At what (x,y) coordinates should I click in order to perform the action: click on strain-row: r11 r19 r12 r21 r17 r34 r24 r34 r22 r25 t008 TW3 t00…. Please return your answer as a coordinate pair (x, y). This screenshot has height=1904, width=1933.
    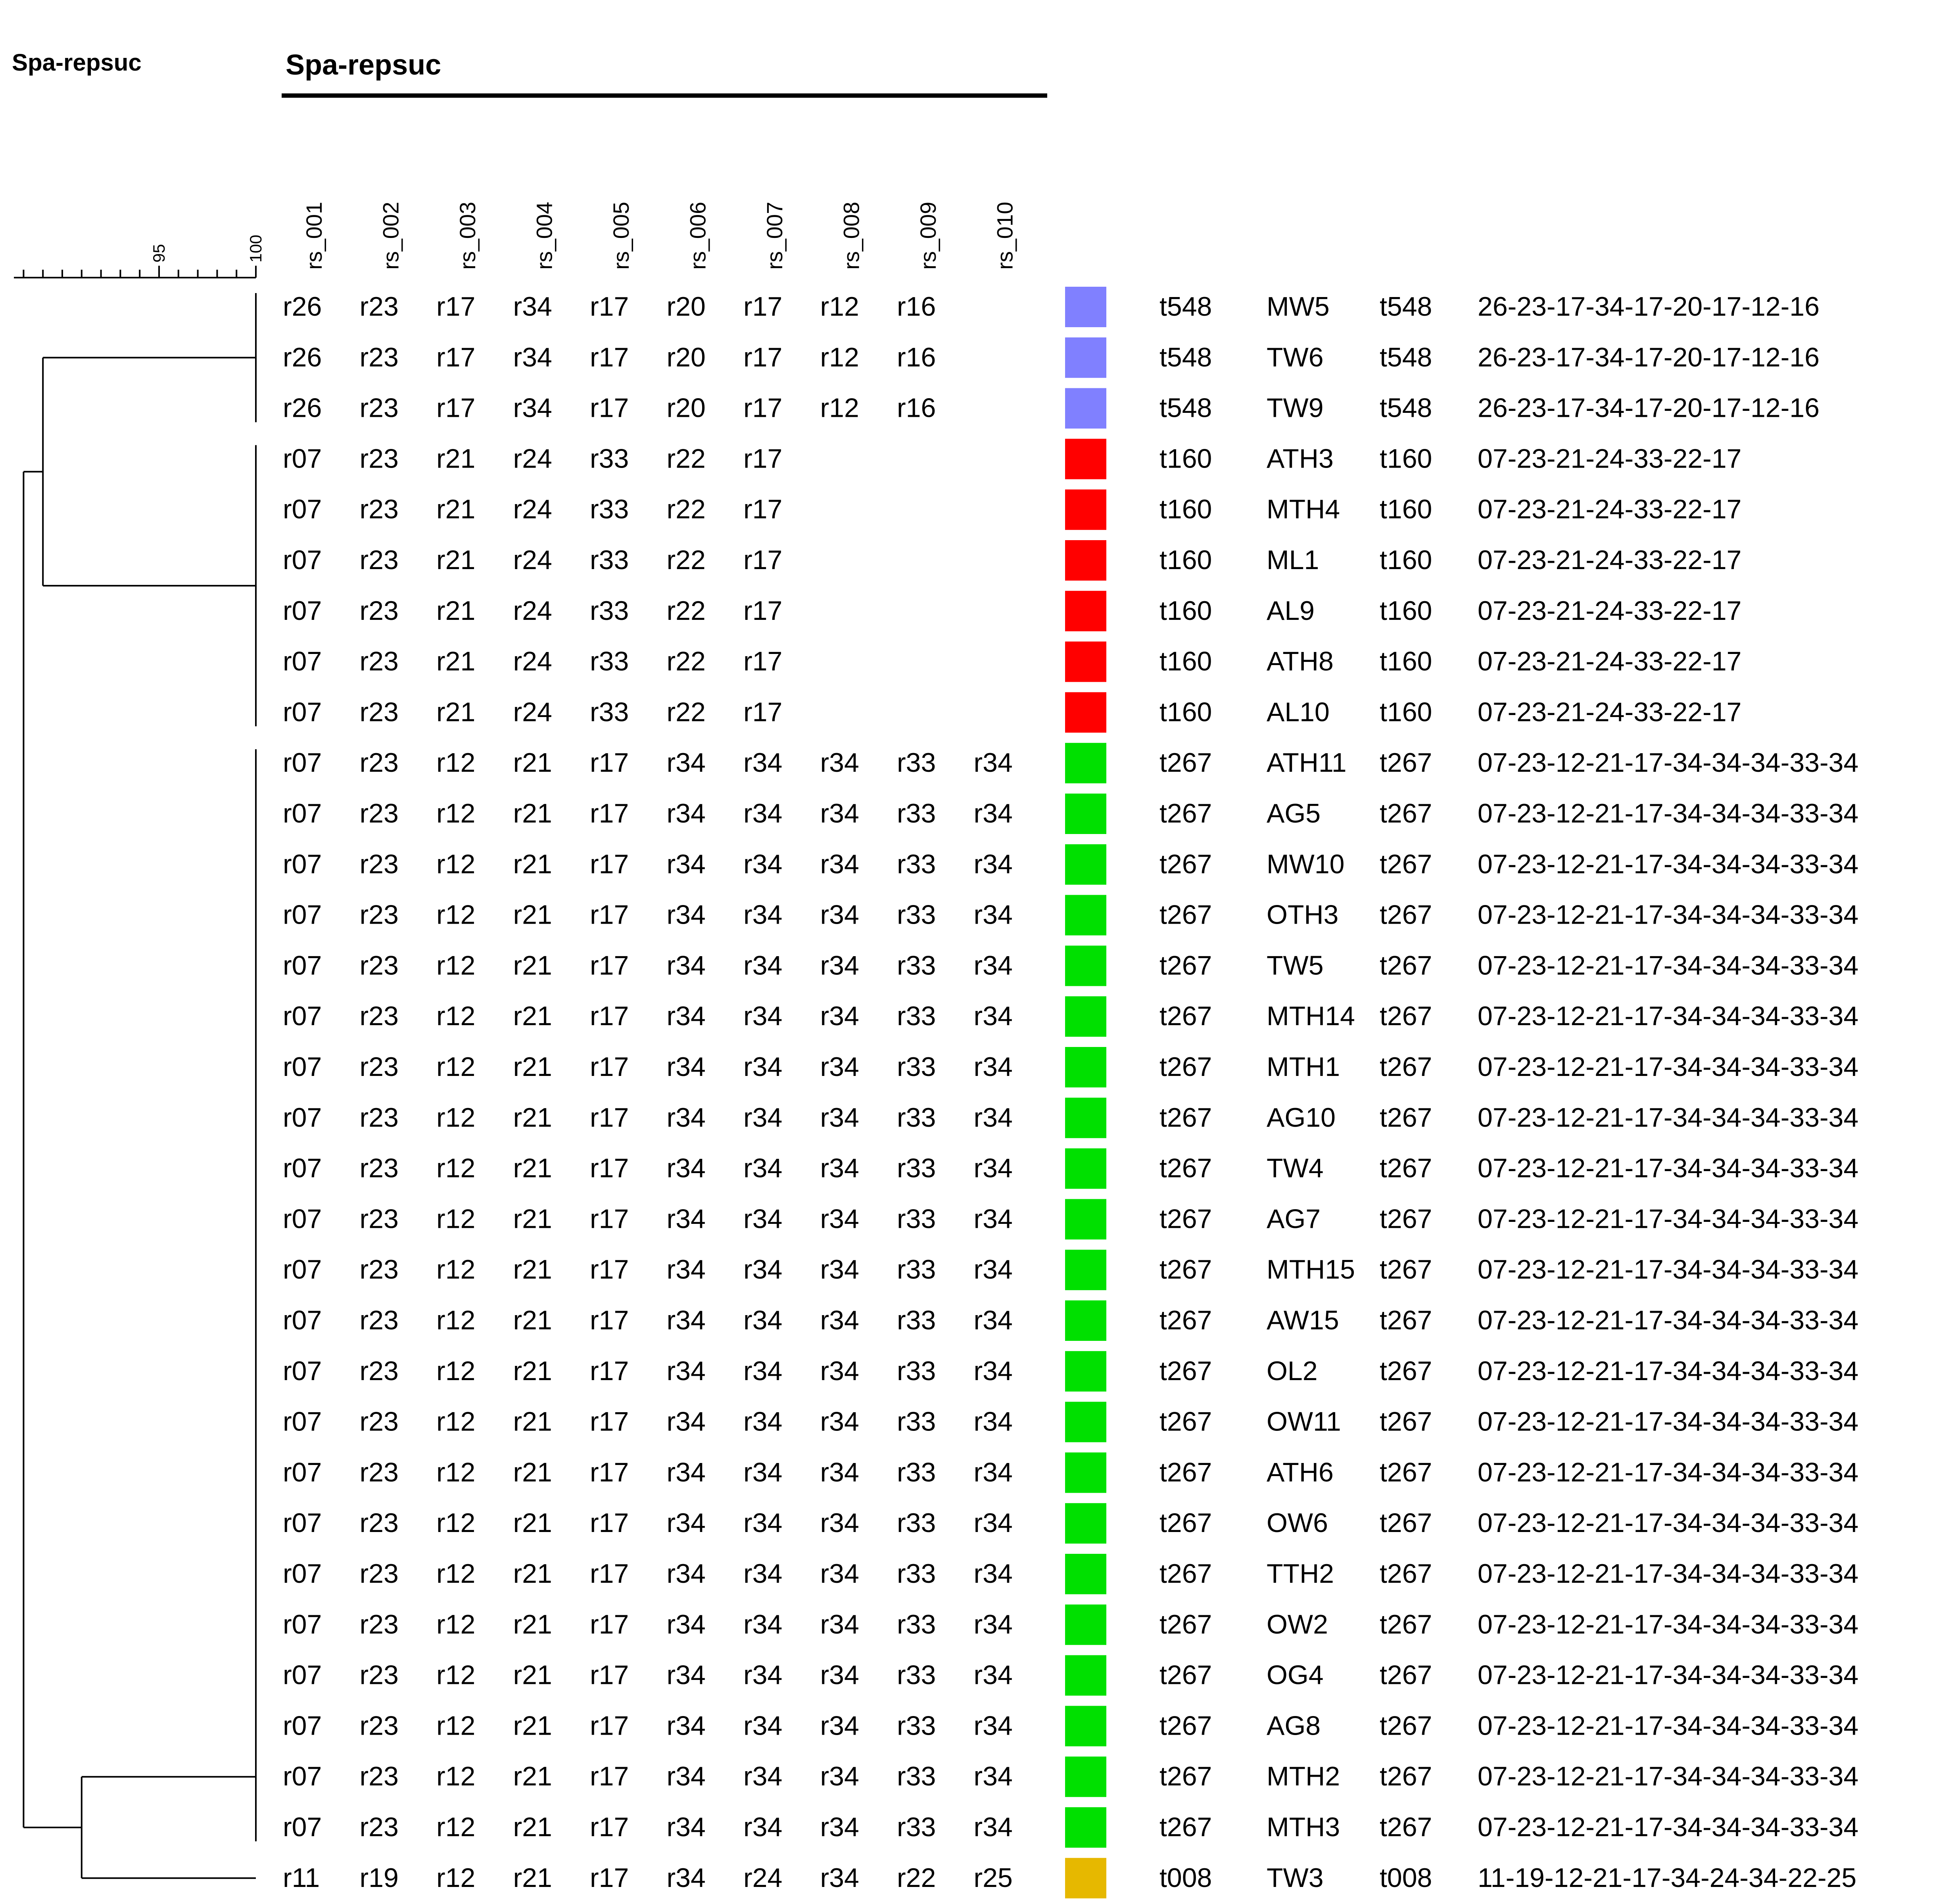
    Looking at the image, I should click on (1069, 1878).